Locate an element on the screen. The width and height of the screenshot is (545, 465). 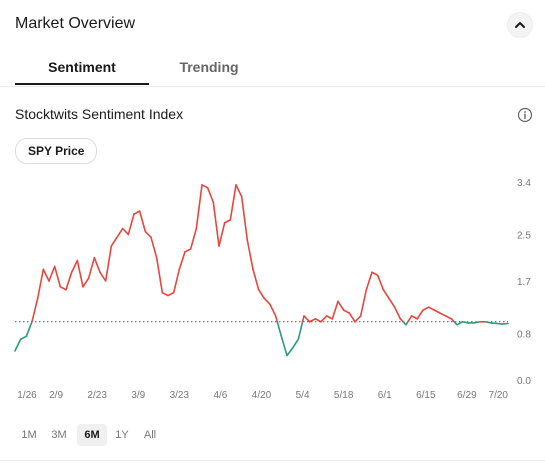
x-tick-label: 3/9 is located at coordinates (138, 395).